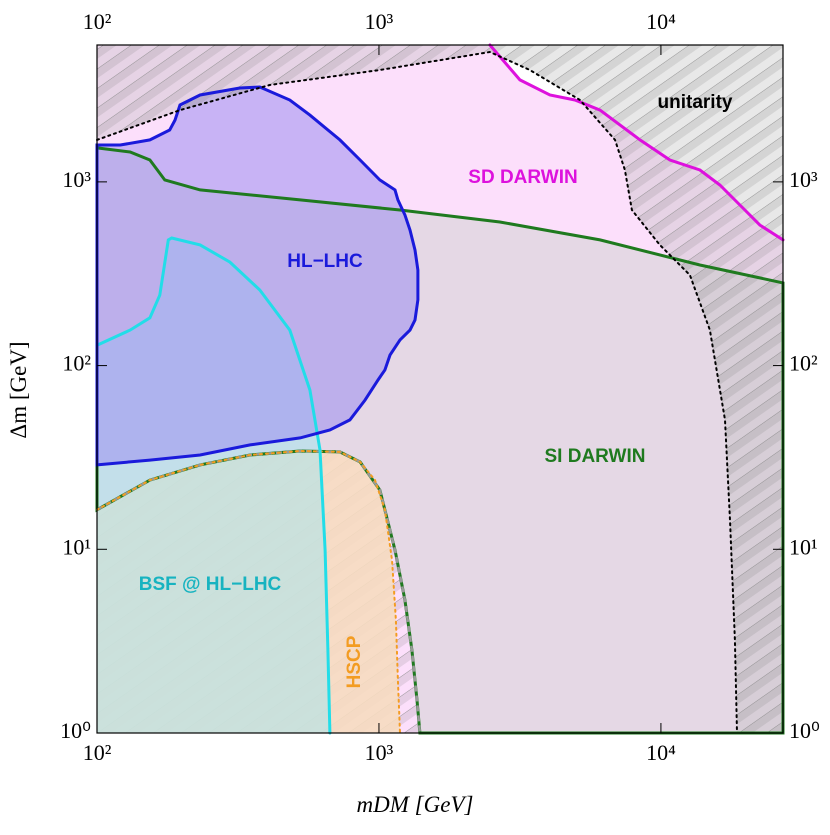  Describe the element at coordinates (325, 261) in the screenshot. I see `region-label: HL−LHC` at that location.